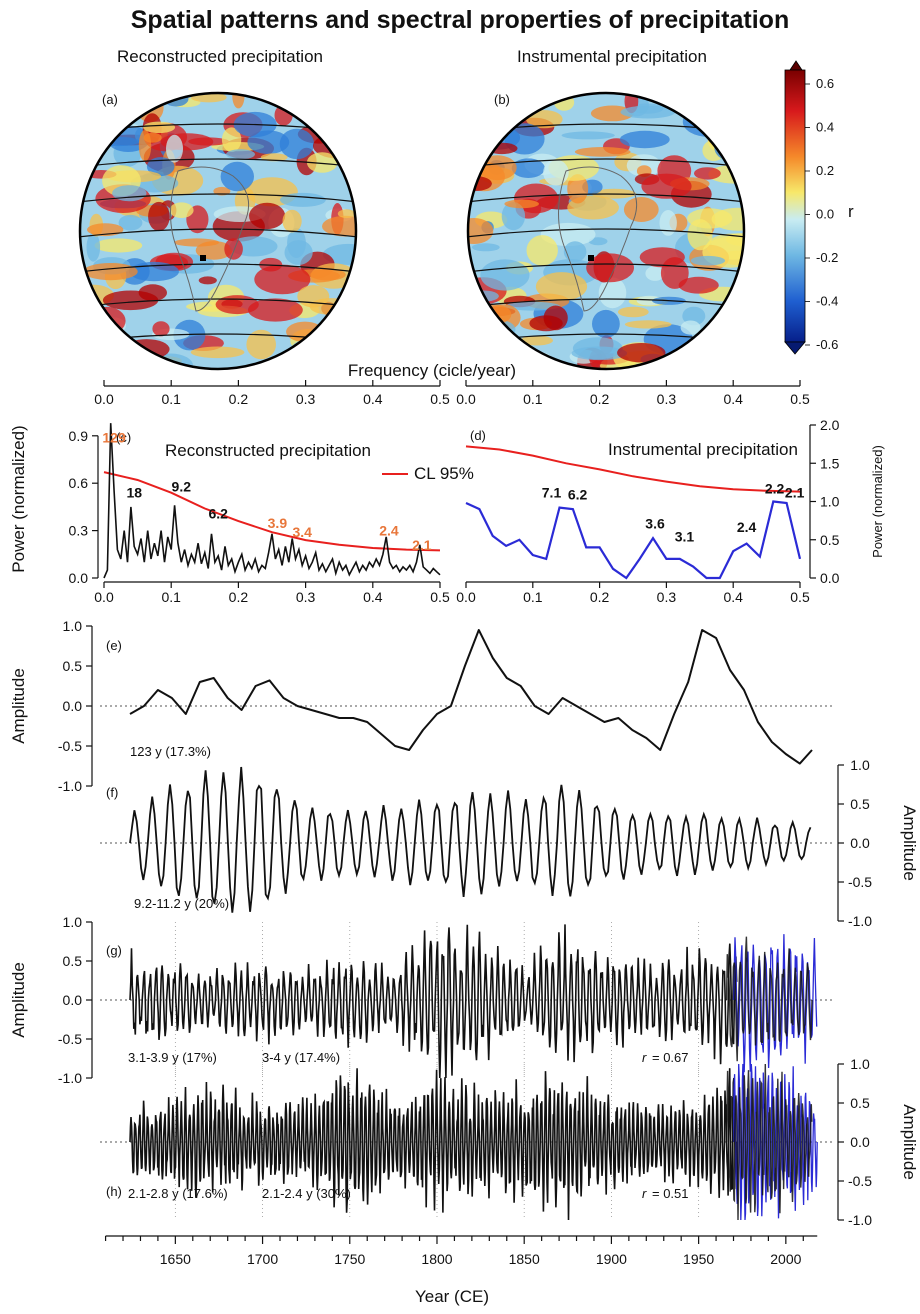 Image resolution: width=920 pixels, height=1314 pixels. Describe the element at coordinates (389, 531) in the screenshot. I see `peak-label-c: 2.4` at that location.